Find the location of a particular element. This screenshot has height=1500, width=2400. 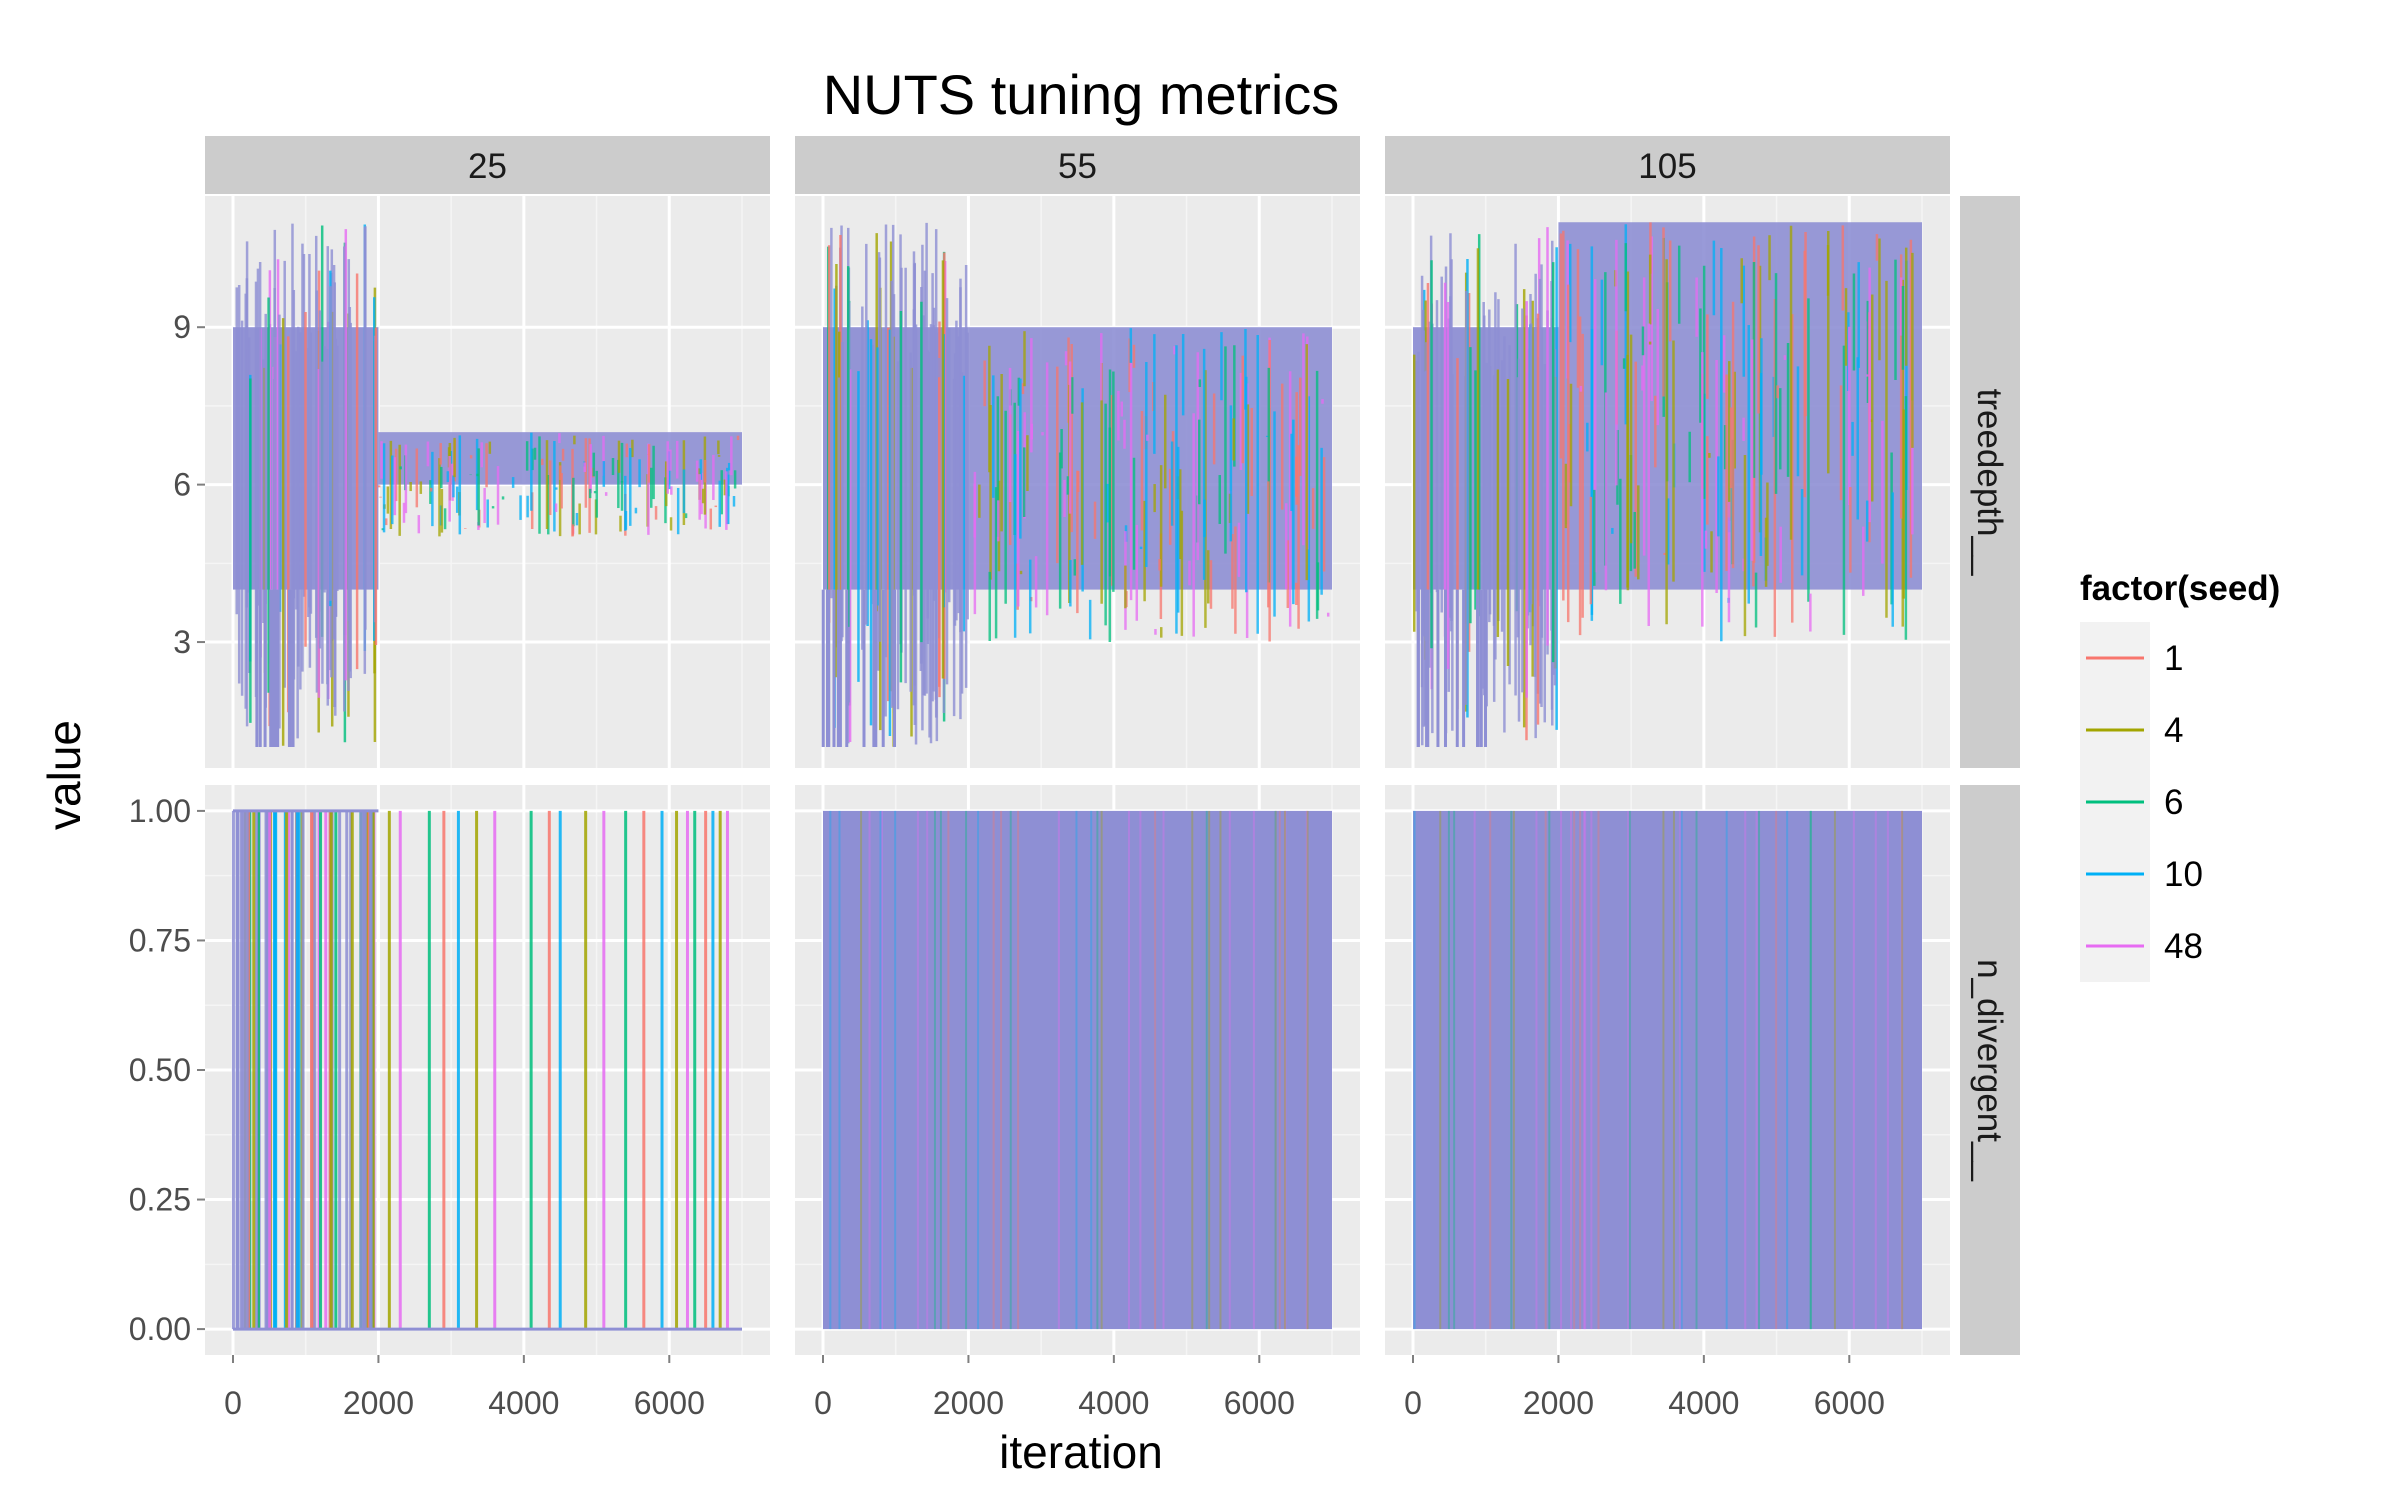

y-tick-label: 3 is located at coordinates (182, 642).